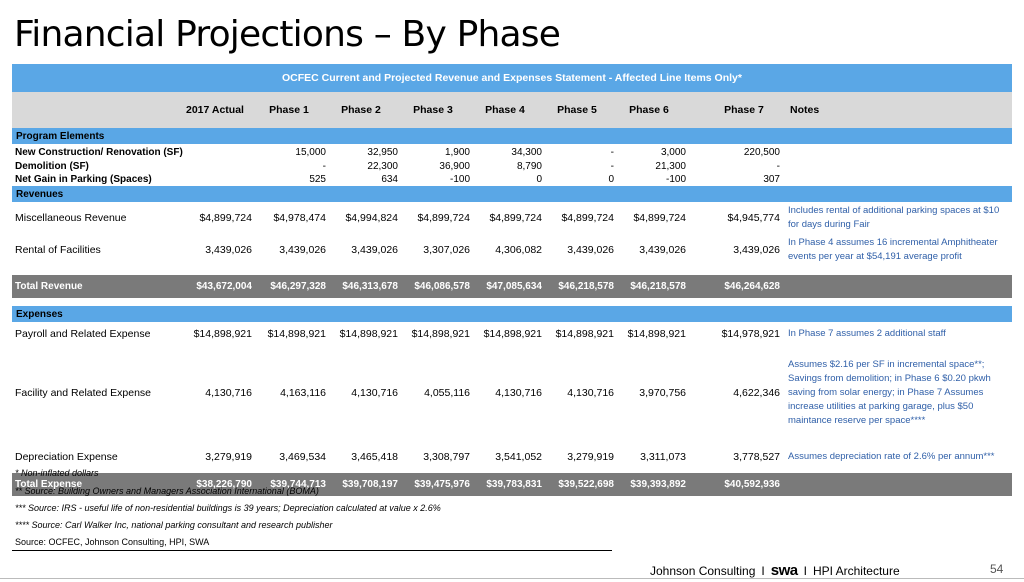 Image resolution: width=1024 pixels, height=582 pixels. What do you see at coordinates (505, 110) in the screenshot?
I see `header-phase-4: Phase 4` at bounding box center [505, 110].